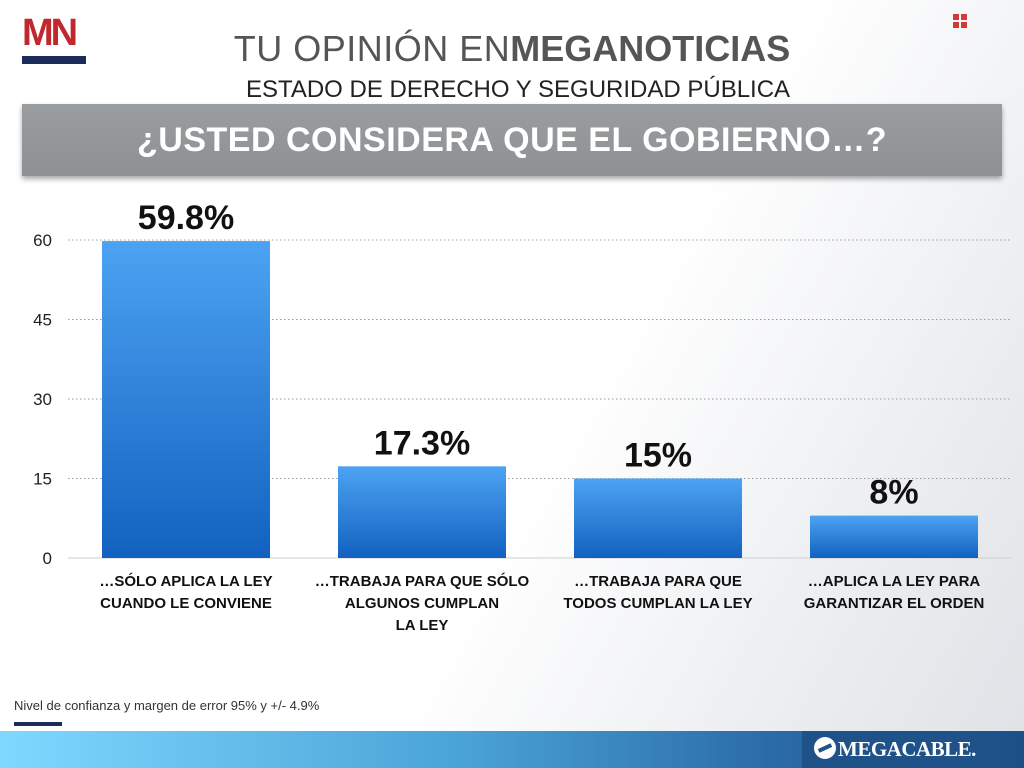  Describe the element at coordinates (42, 479) in the screenshot. I see `y-tick-label: 15` at that location.